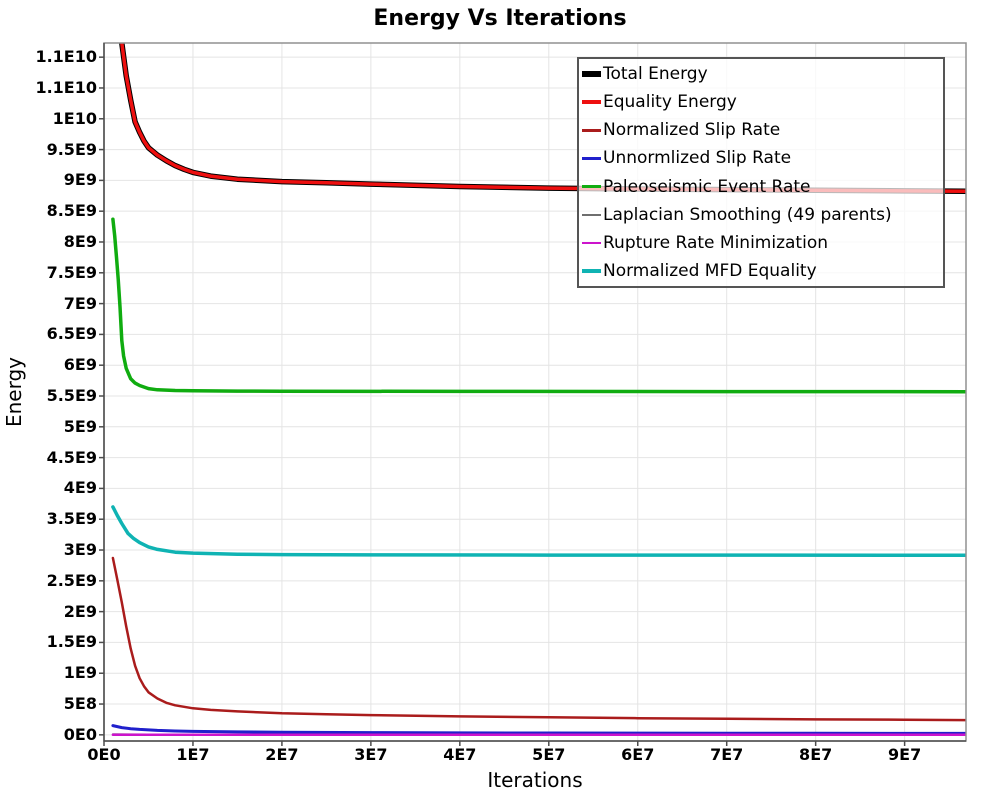  What do you see at coordinates (655, 74) in the screenshot?
I see `legend-label: Total Energy` at bounding box center [655, 74].